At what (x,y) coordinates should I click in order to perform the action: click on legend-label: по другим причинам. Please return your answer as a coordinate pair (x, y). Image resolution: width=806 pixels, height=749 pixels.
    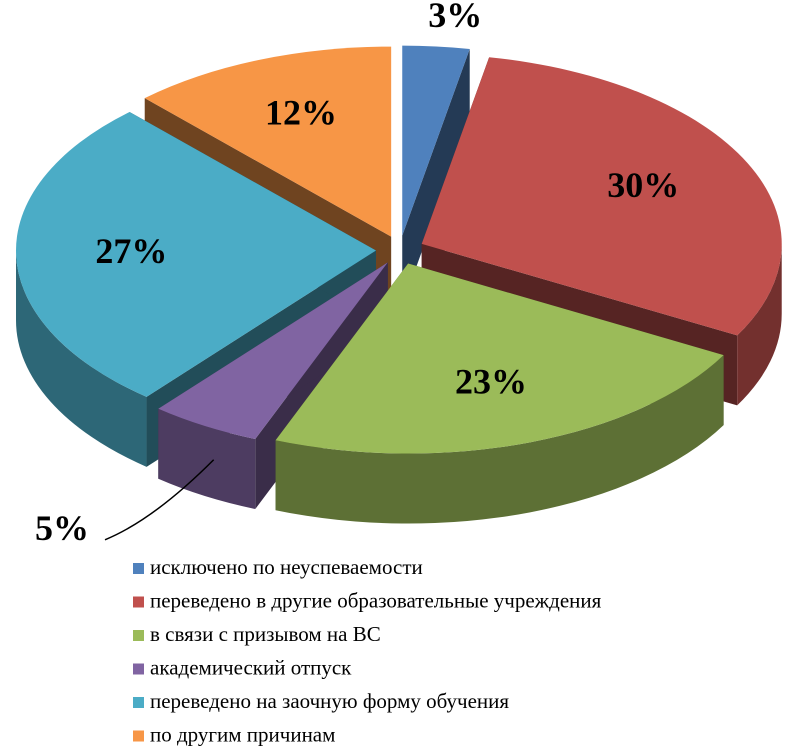
    Looking at the image, I should click on (242, 734).